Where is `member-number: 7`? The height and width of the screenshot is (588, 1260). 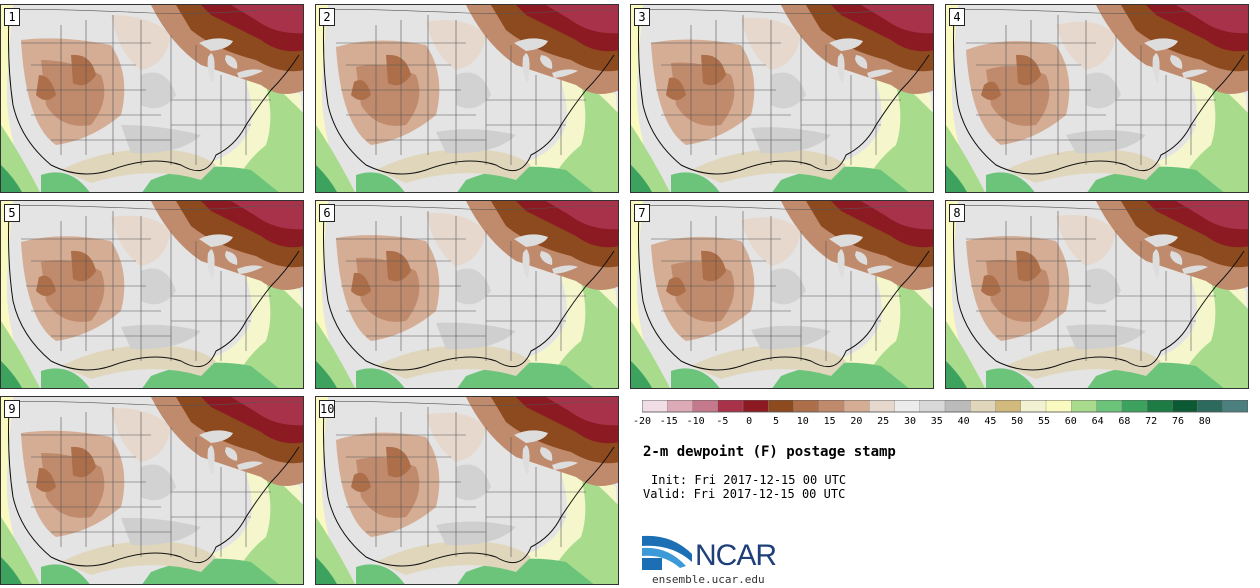 member-number: 7 is located at coordinates (642, 213).